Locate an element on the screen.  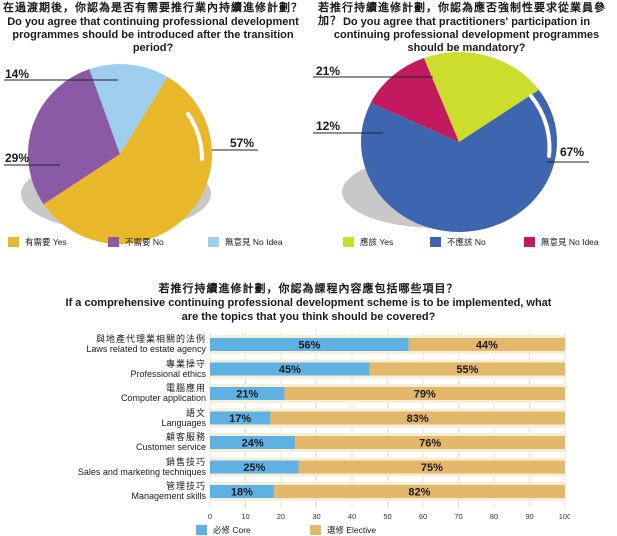
pie1-legend-no: 不需要 No is located at coordinates (136, 242).